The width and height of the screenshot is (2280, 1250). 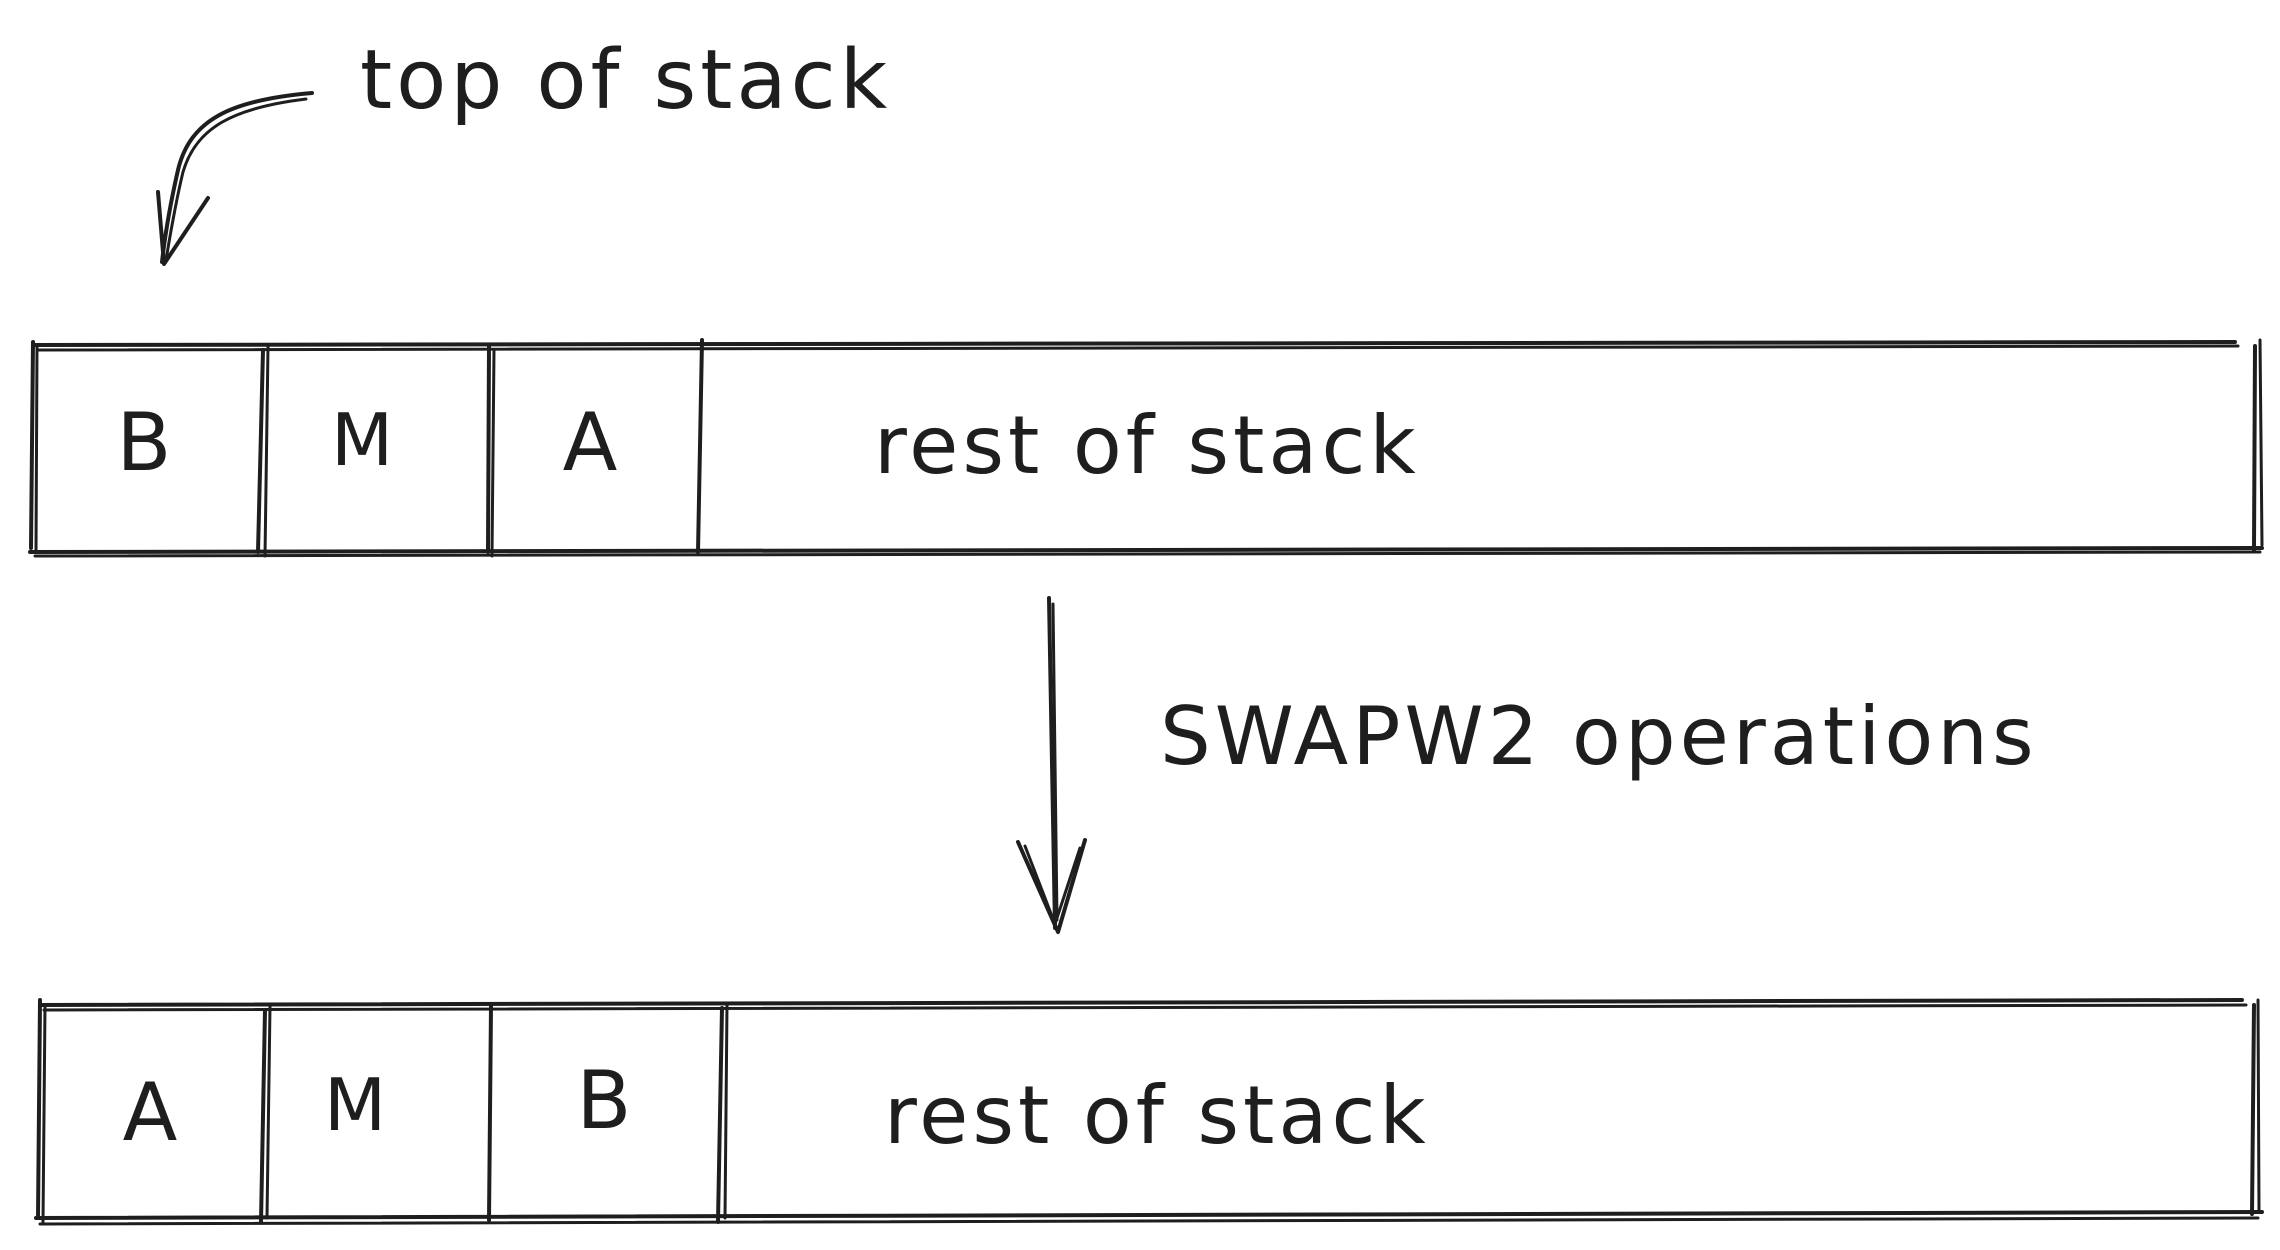 I want to click on stack-before-cell-1: B, so click(x=146, y=442).